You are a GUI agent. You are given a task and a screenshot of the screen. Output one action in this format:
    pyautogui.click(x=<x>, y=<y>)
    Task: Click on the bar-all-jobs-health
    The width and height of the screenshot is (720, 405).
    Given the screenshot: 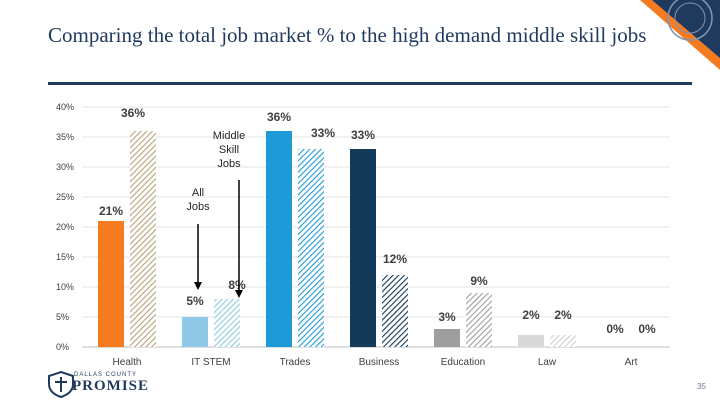 What is the action you would take?
    pyautogui.click(x=111, y=284)
    